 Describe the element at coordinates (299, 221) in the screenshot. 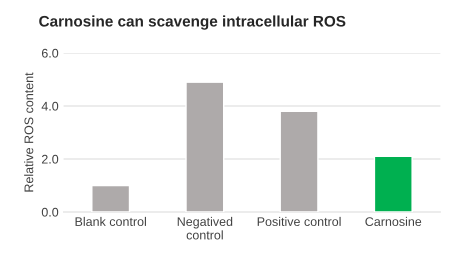

I see `x-tick-label: Positive control` at that location.